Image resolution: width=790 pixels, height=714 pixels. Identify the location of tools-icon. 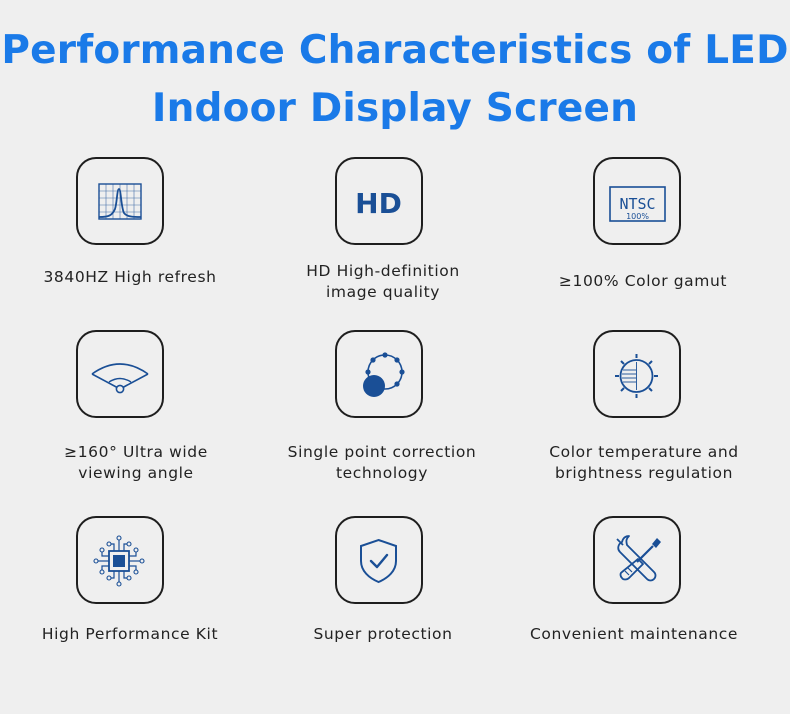
(638, 558).